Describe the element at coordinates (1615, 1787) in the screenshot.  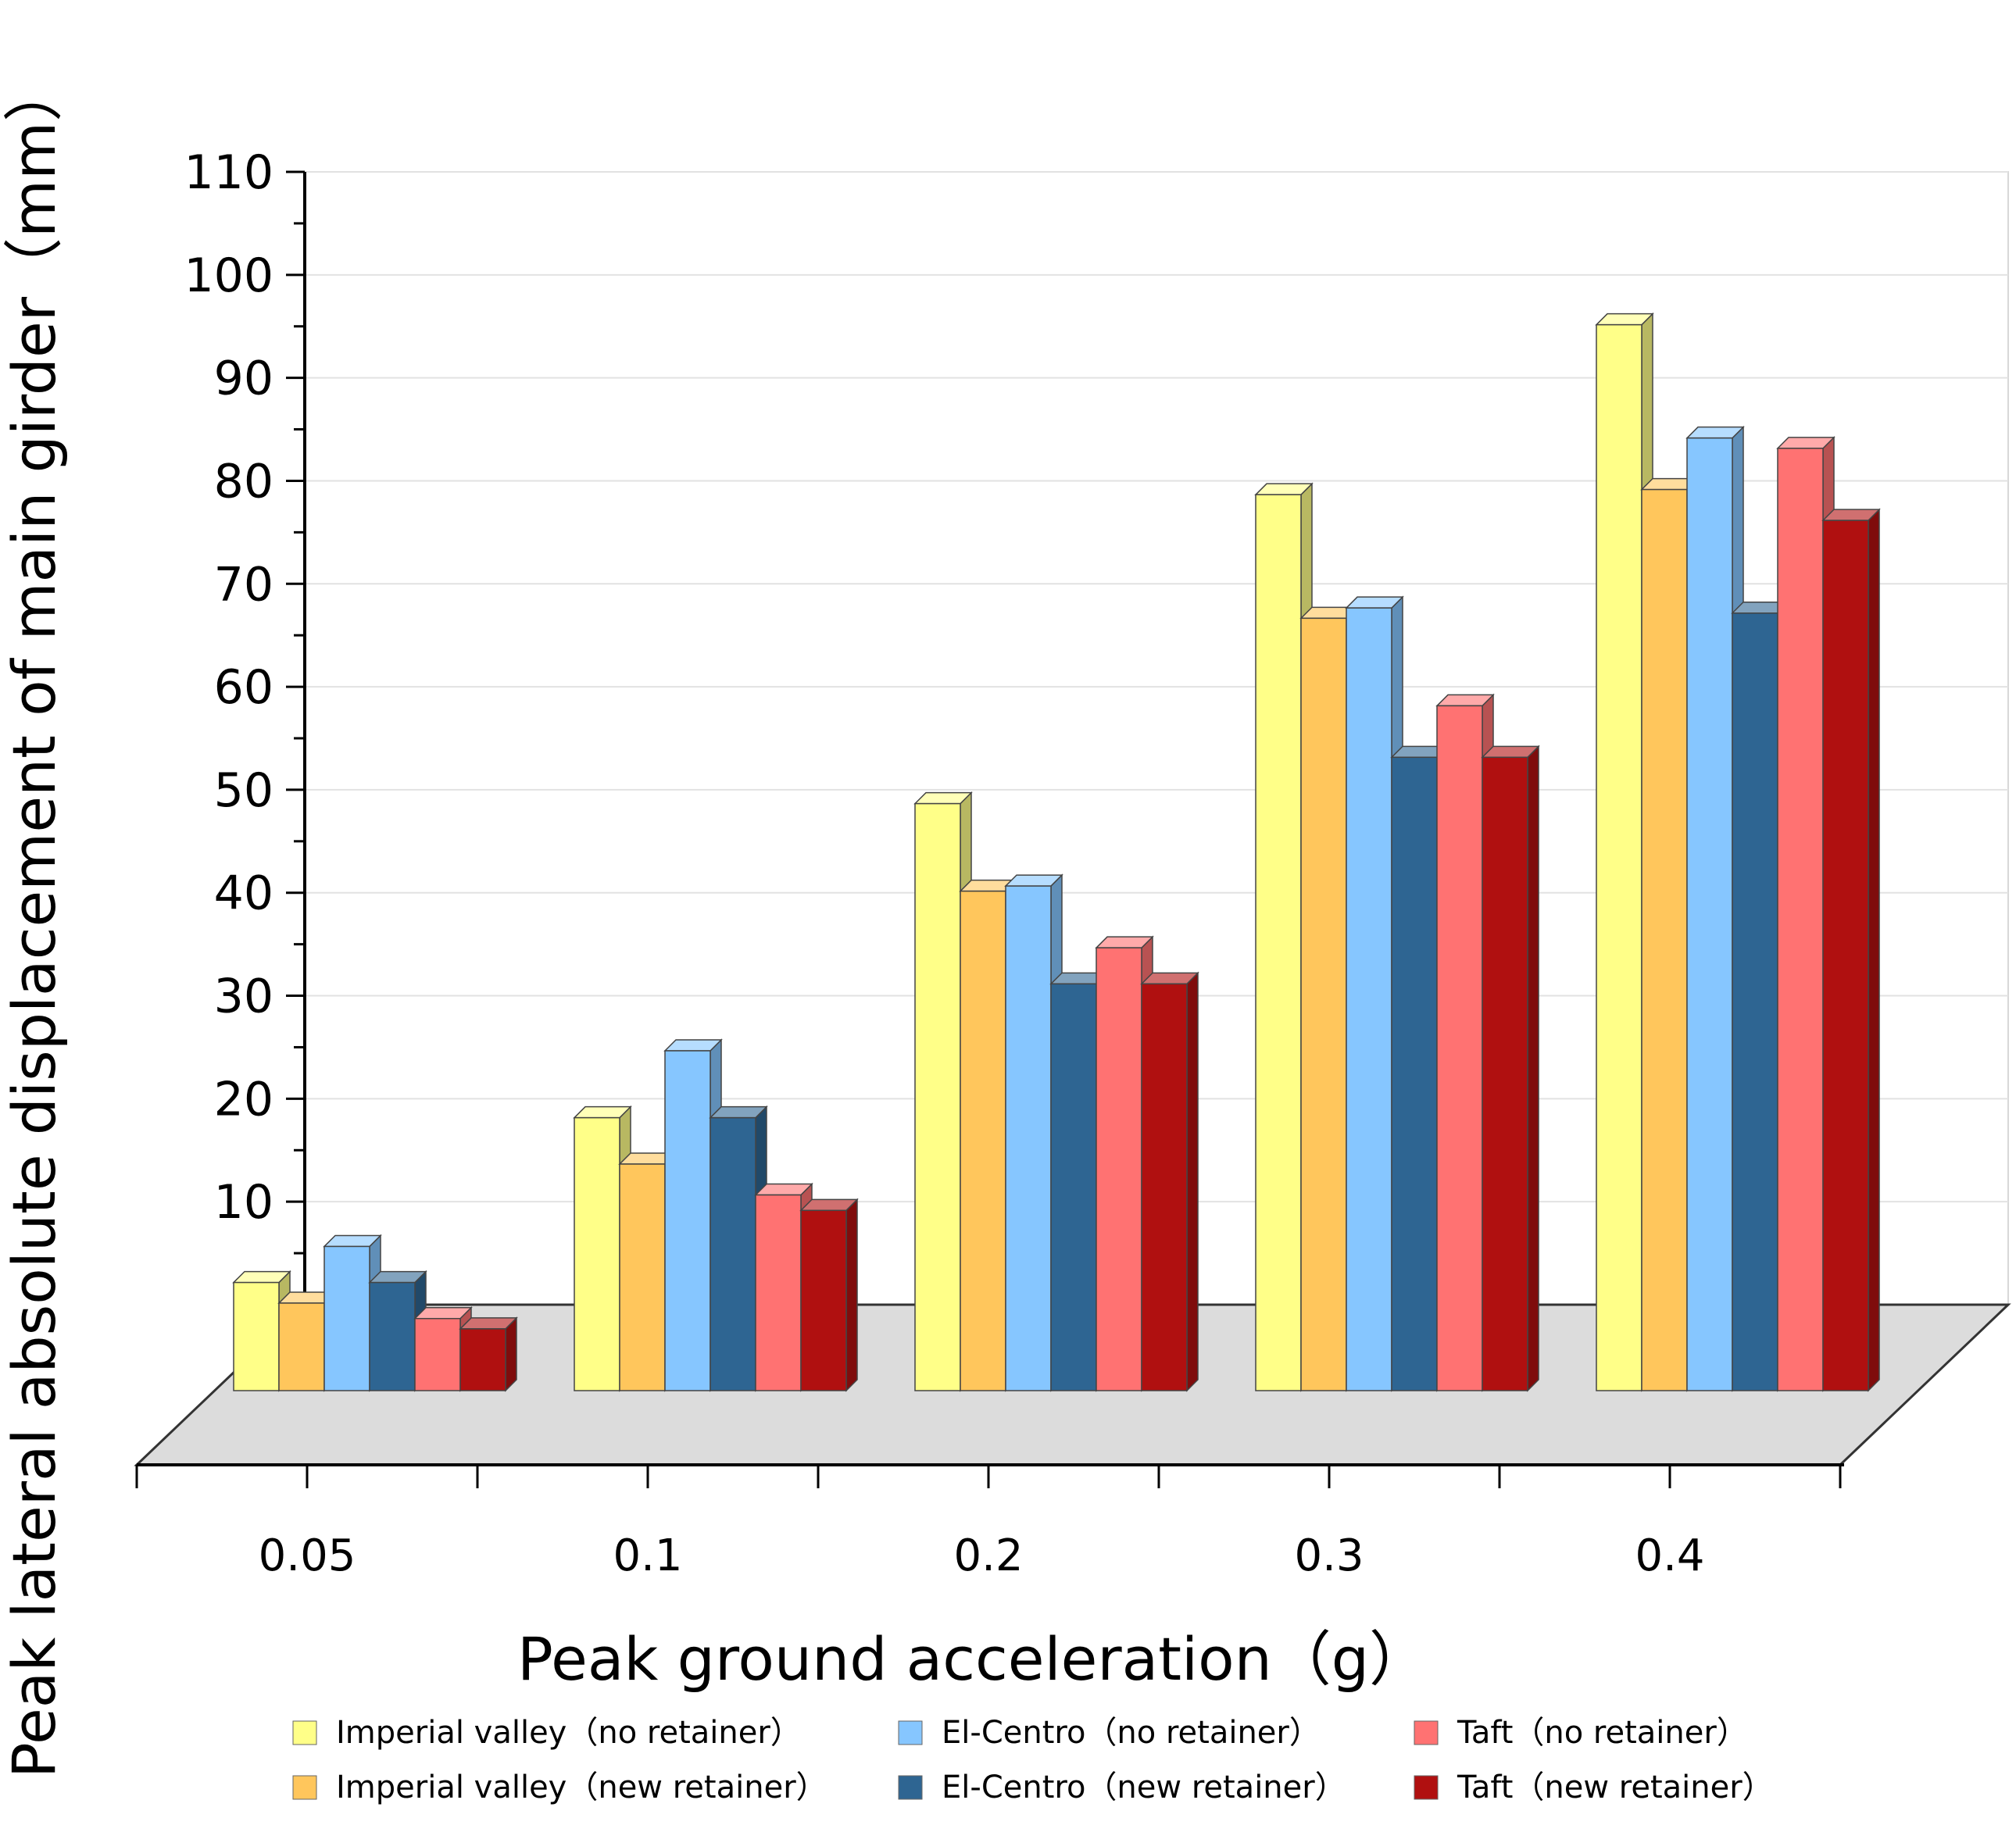
I see `legend-label: Taft（new retainer）` at that location.